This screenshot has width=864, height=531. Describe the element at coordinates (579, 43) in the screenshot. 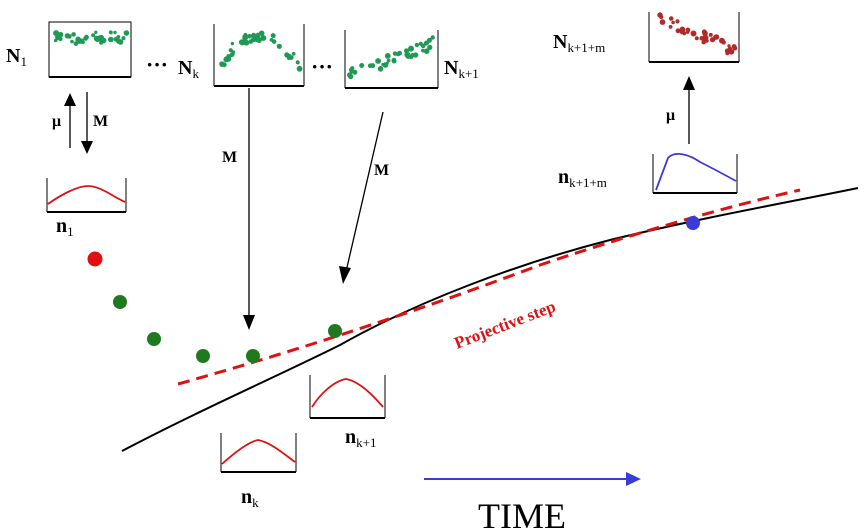

I see `label-Nk1m: Nk+1+m` at that location.